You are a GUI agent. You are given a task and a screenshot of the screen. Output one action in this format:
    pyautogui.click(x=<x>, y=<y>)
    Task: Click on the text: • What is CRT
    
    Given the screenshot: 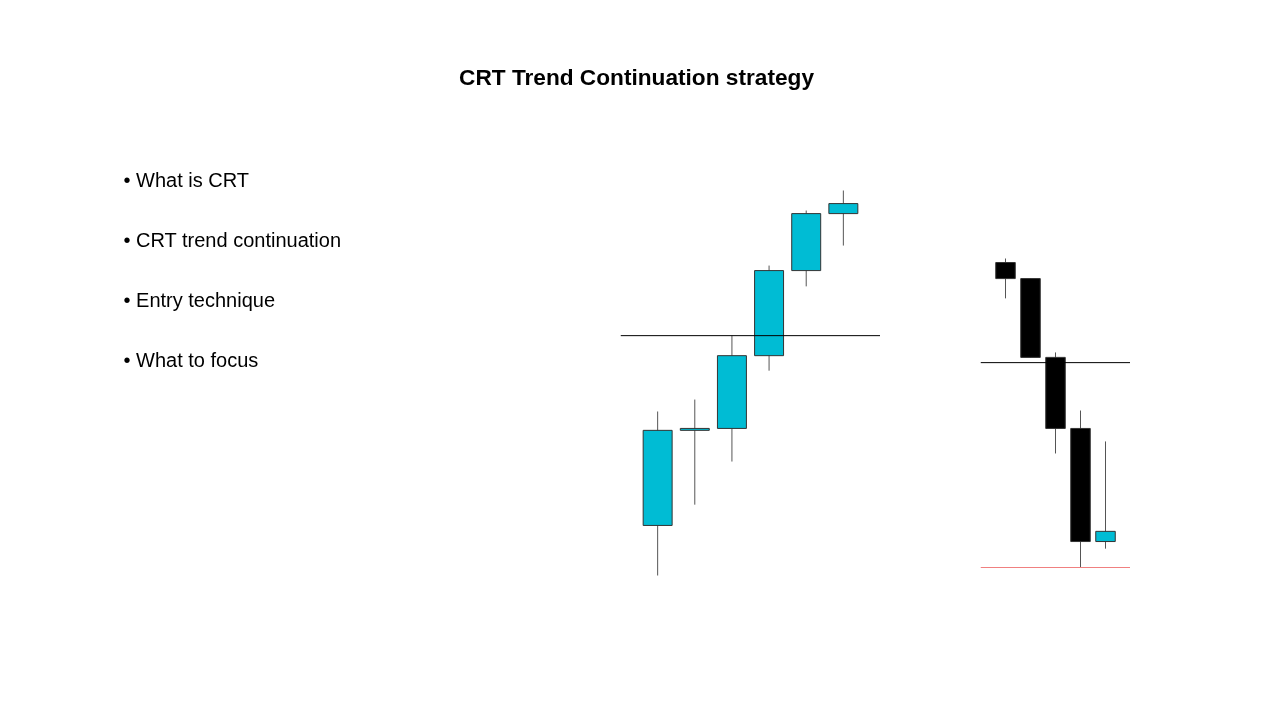 What is the action you would take?
    pyautogui.click(x=186, y=179)
    